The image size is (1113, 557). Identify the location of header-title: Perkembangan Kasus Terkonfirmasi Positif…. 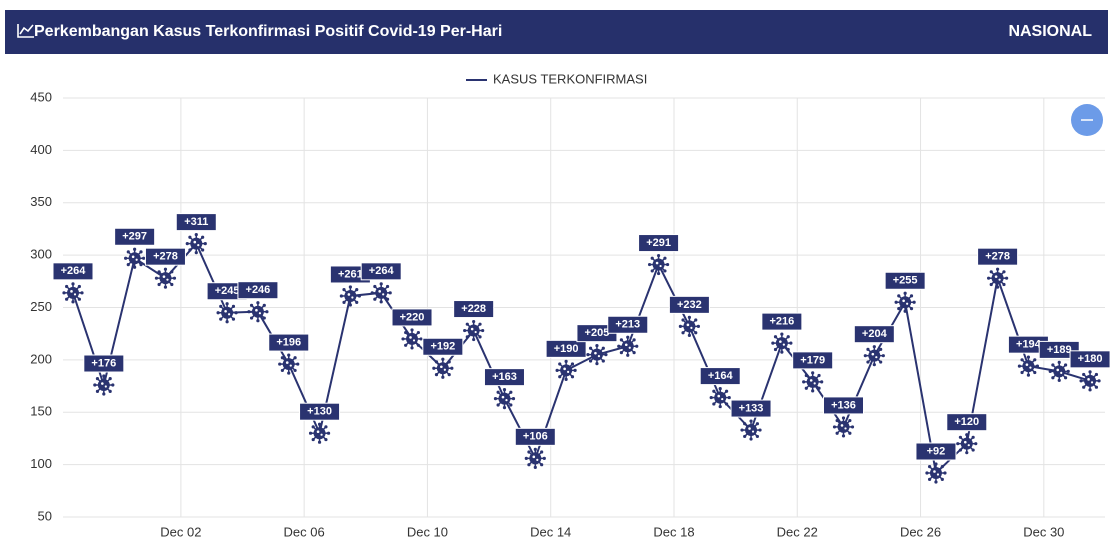
(268, 31).